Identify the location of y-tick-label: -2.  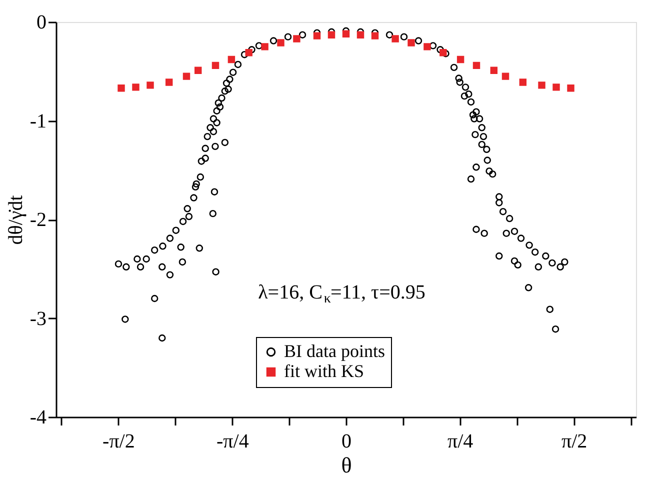
(38, 220).